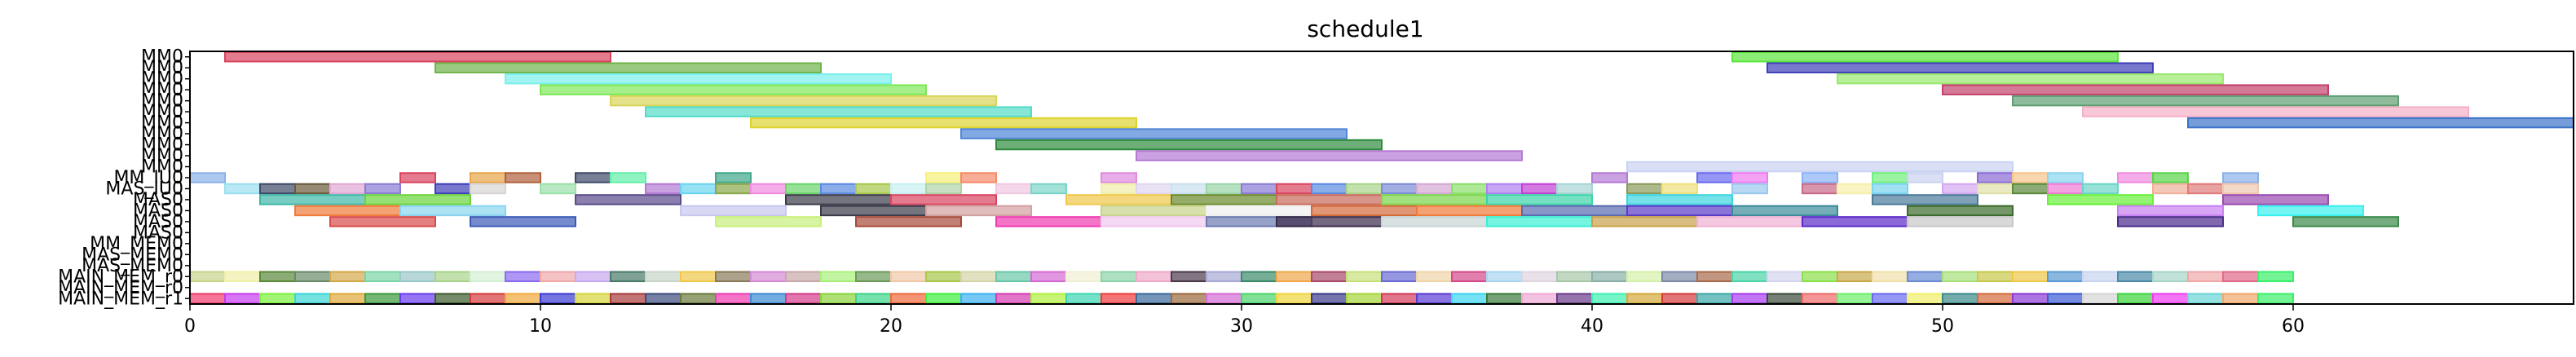 The width and height of the screenshot is (2576, 357). I want to click on x-tick-label: 30, so click(1241, 326).